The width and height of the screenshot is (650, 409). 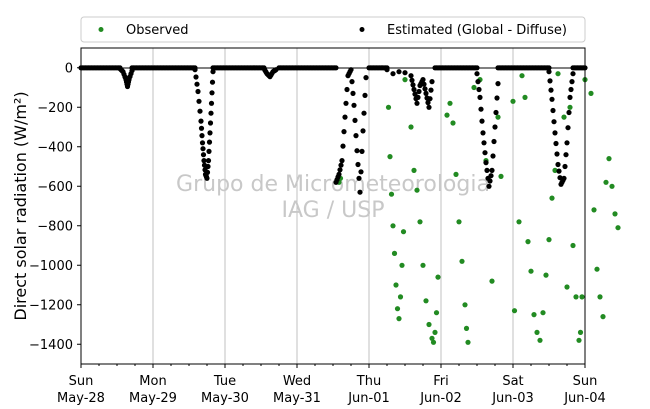 I want to click on x-tick-label: May-29, so click(x=153, y=398).